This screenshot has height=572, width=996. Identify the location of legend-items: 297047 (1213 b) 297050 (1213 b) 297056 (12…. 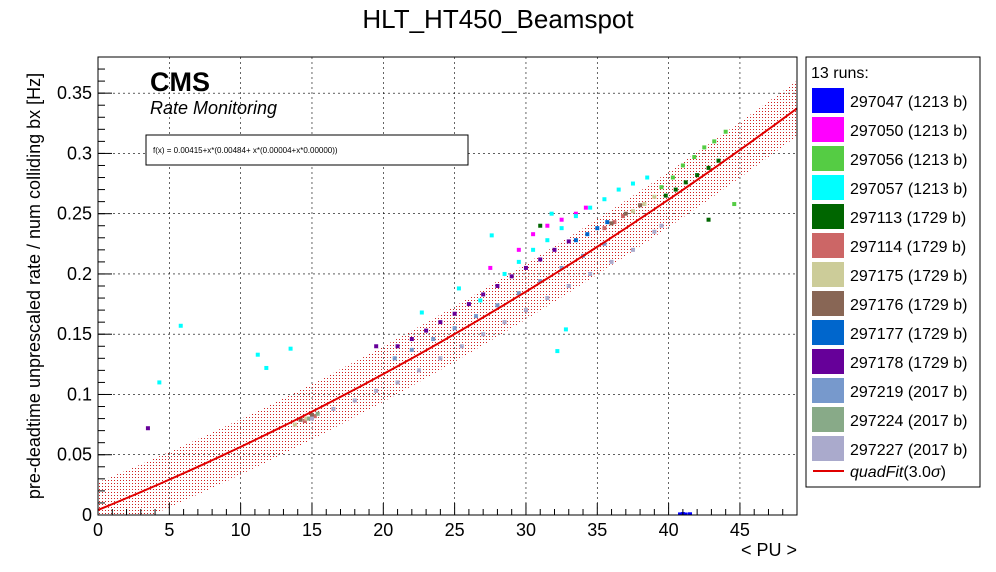
(889, 274).